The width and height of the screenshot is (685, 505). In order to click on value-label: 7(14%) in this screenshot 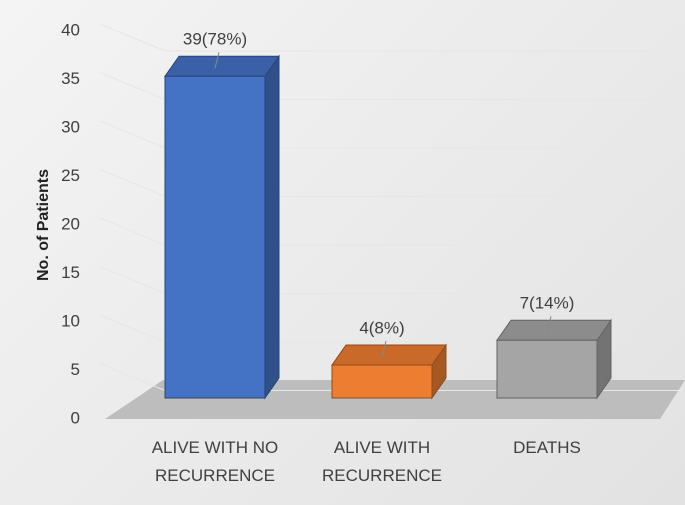, I will do `click(547, 303)`.